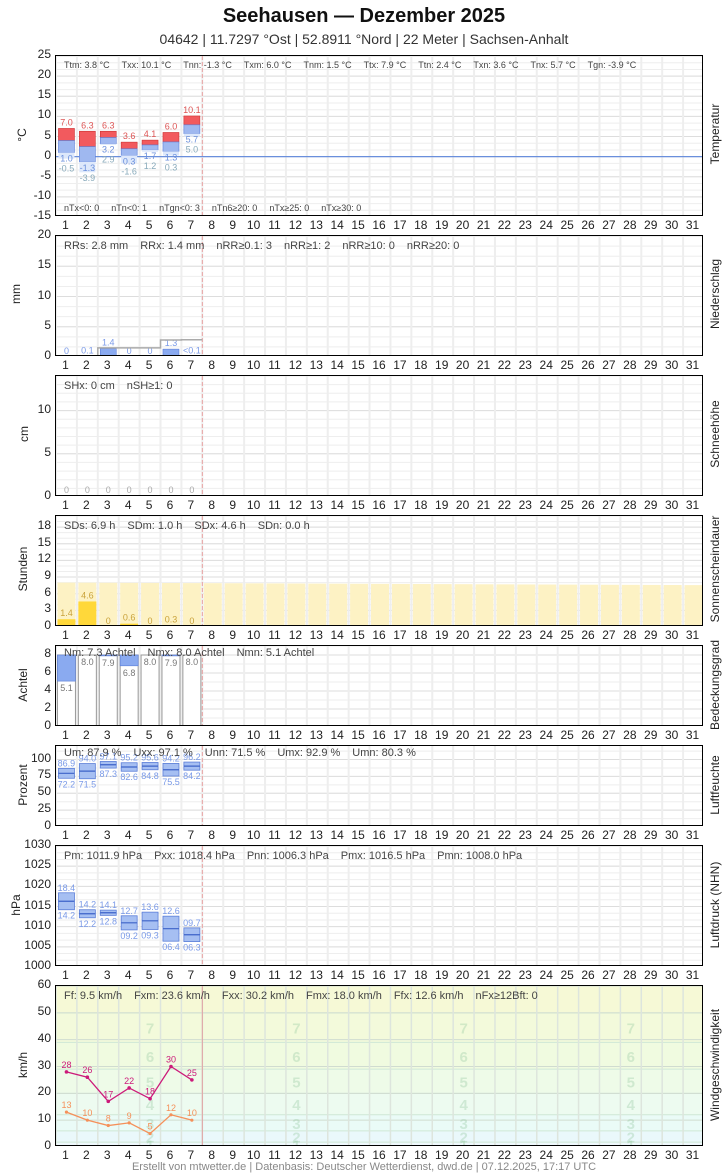  I want to click on svg-text: 5.7, so click(192, 140).